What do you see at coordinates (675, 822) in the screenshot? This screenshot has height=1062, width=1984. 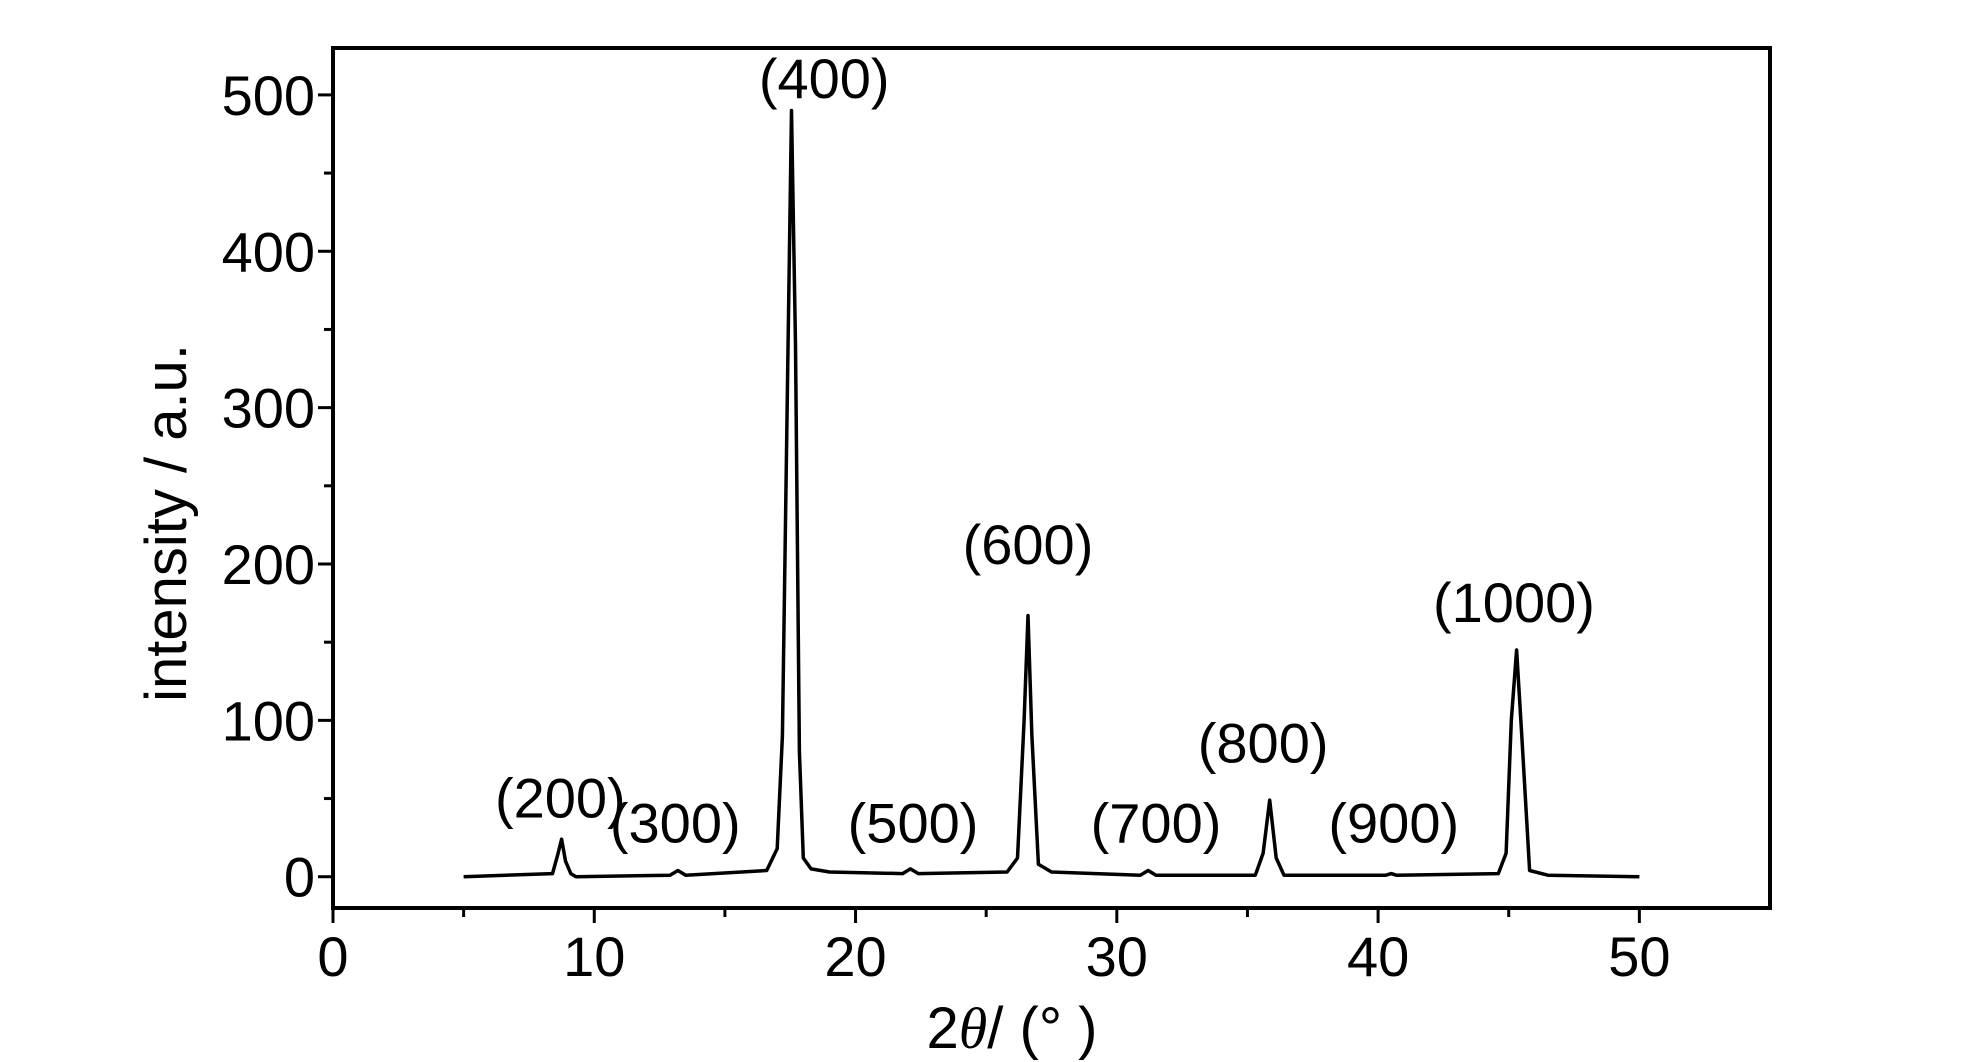 I see `peak-label: (300)` at bounding box center [675, 822].